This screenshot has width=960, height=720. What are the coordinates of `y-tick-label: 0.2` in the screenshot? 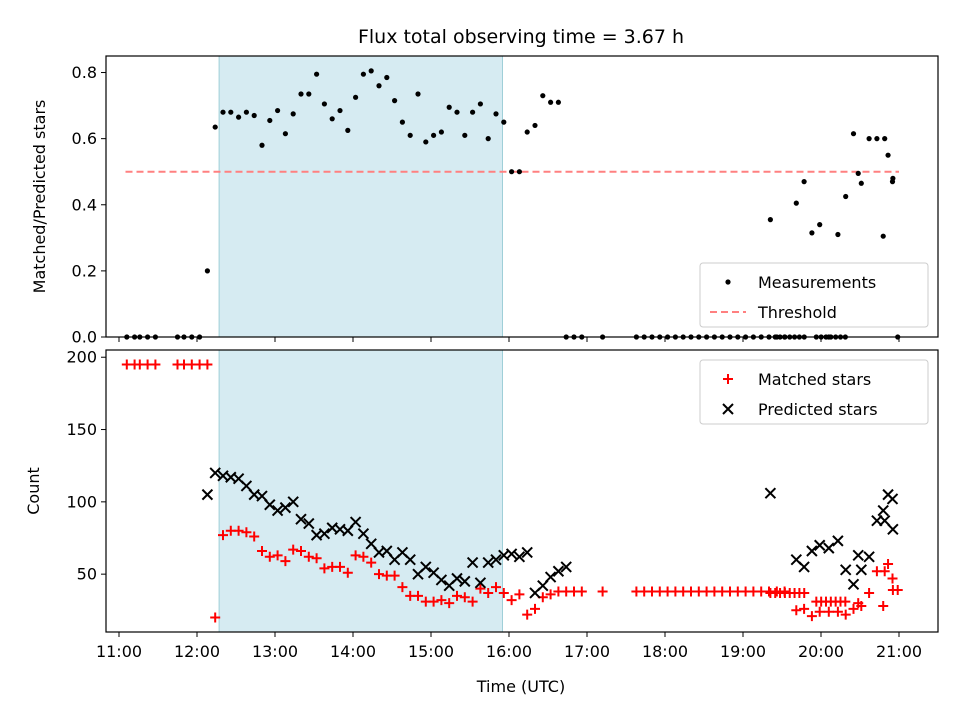 It's located at (84, 270).